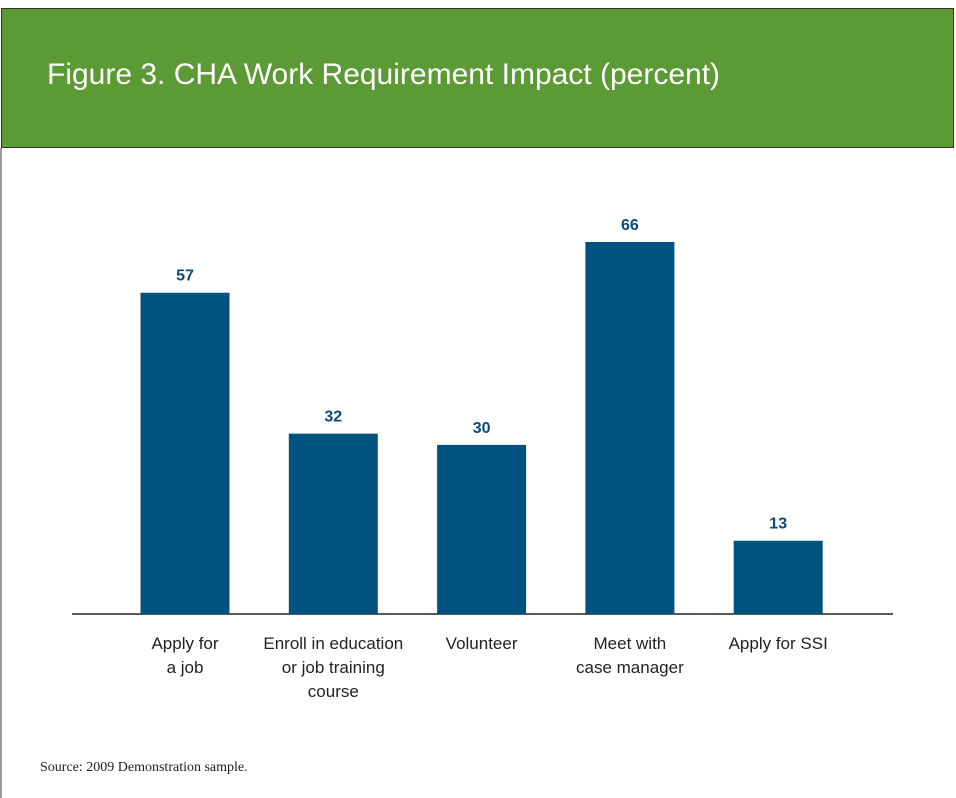  I want to click on value-label: 57, so click(185, 276).